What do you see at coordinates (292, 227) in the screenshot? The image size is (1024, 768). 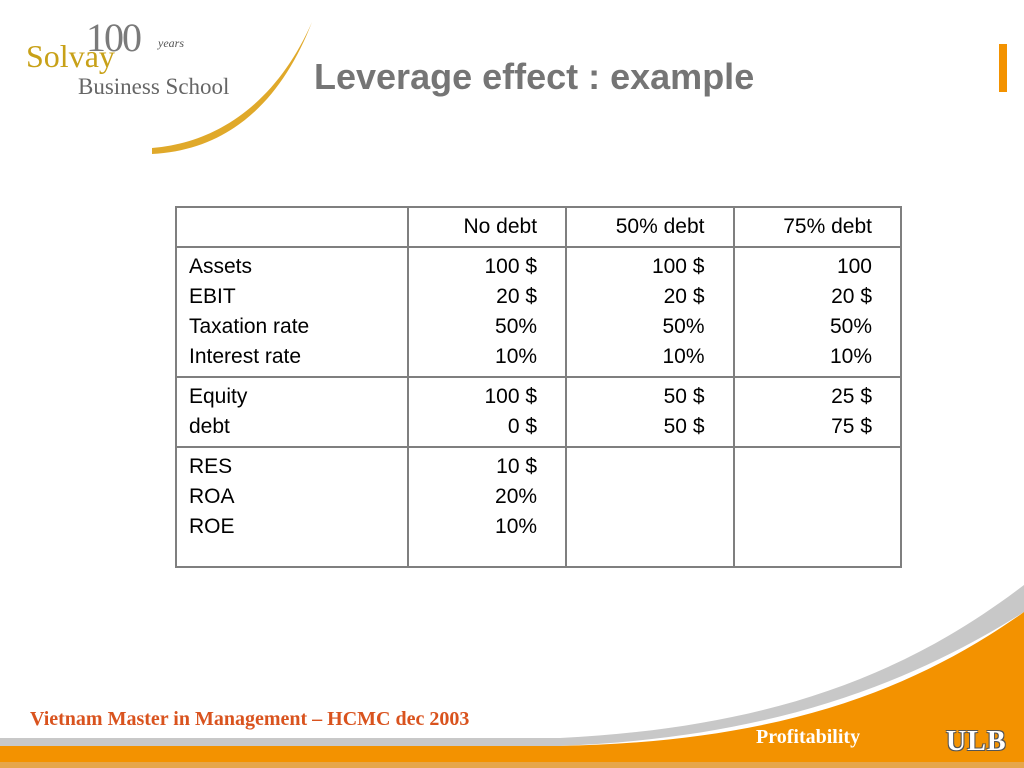 I see `header-cell-empty` at bounding box center [292, 227].